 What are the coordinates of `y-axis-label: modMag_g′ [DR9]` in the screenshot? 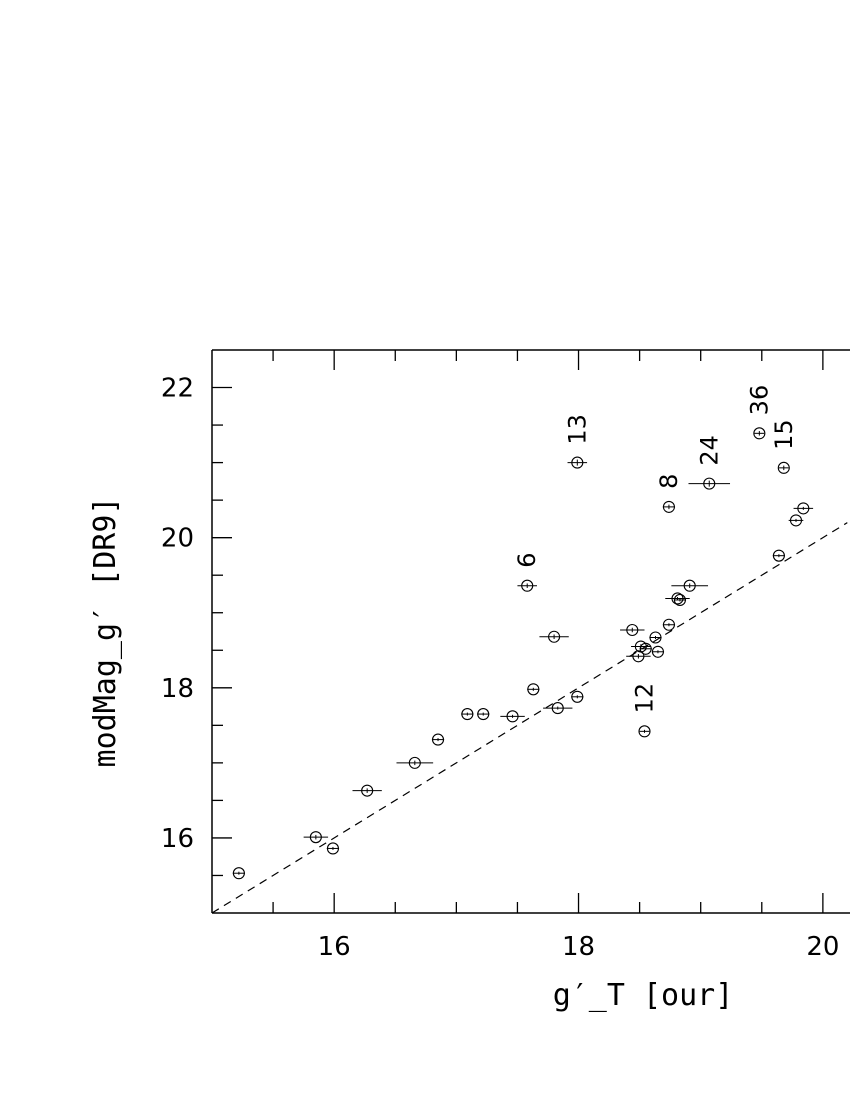 It's located at (105, 632).